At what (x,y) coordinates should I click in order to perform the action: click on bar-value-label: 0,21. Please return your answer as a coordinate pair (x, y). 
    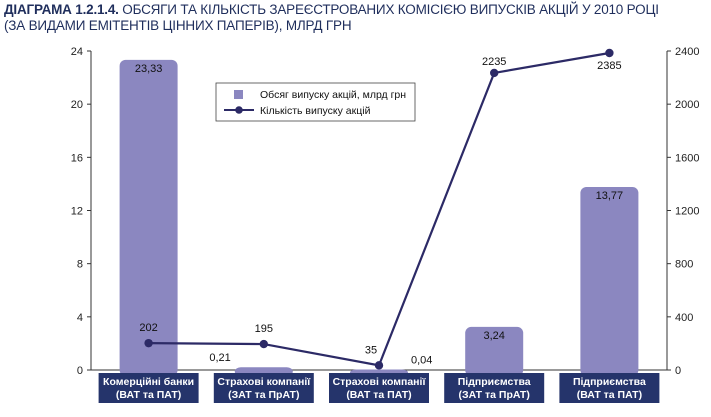
    Looking at the image, I should click on (219, 358).